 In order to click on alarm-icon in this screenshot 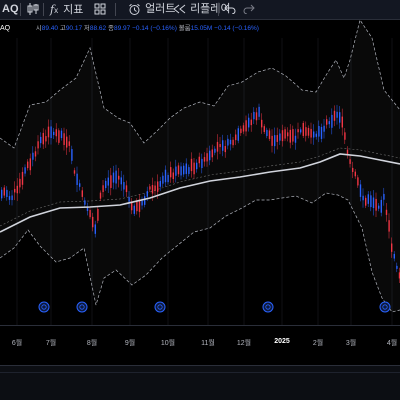, I will do `click(134, 9)`.